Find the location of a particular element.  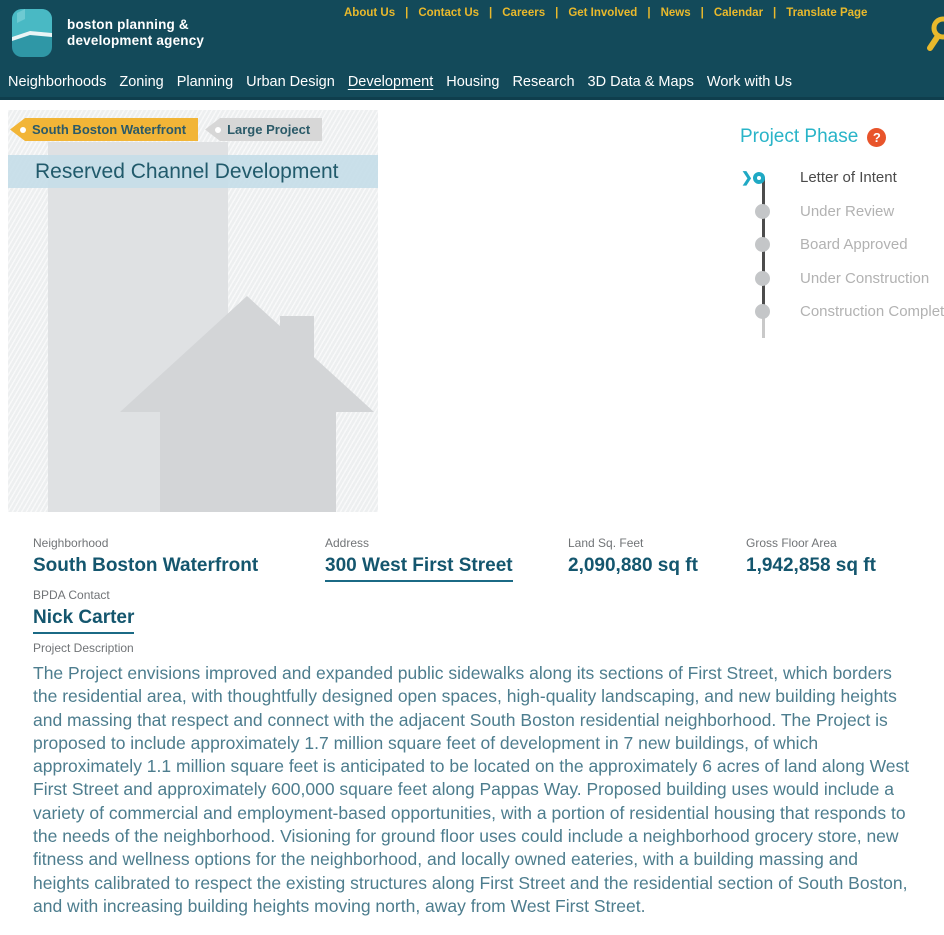

gross-floor-area-value: 1,942,858 sq ft is located at coordinates (811, 565).